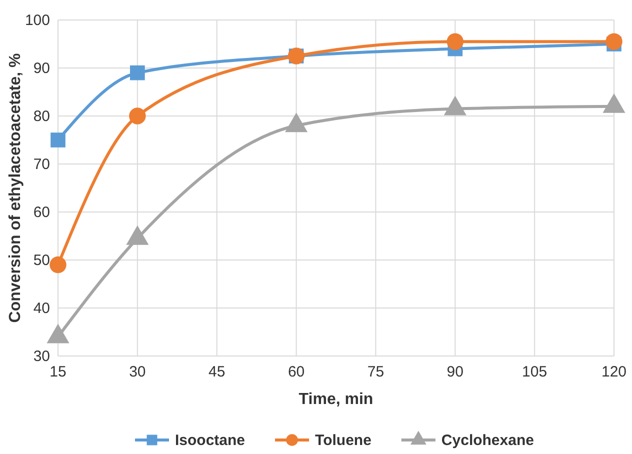 The width and height of the screenshot is (632, 454). I want to click on legend-label: Toluene, so click(343, 440).